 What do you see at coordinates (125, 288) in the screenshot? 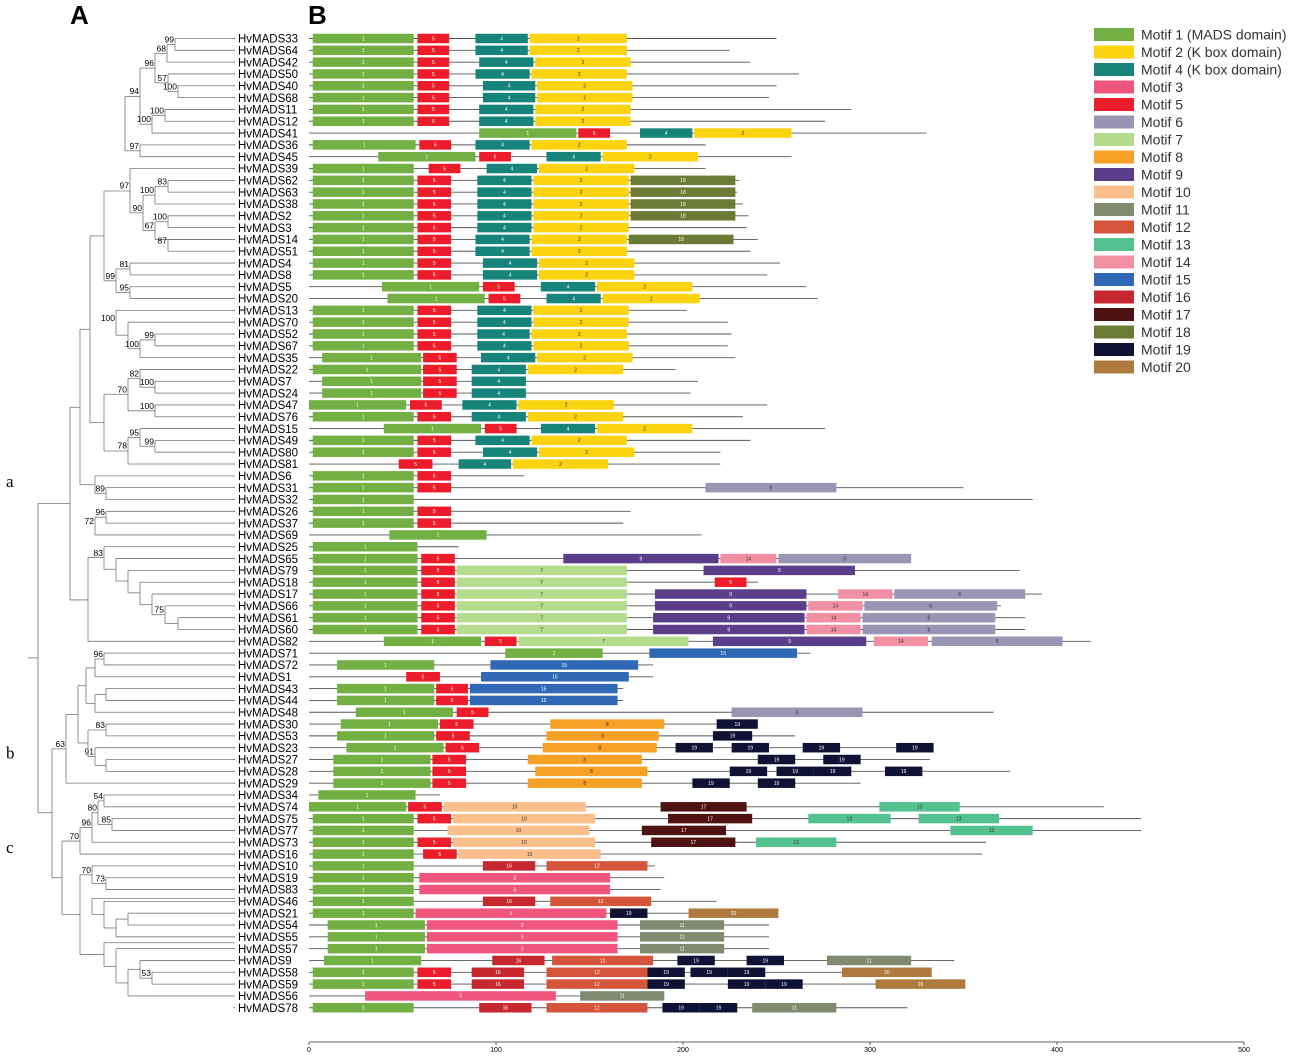
I see `bootstrap-value: 95` at bounding box center [125, 288].